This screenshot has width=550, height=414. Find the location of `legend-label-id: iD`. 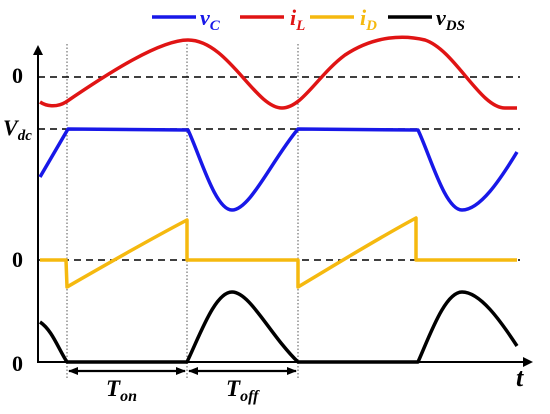

legend-label-id: iD is located at coordinates (368, 19).